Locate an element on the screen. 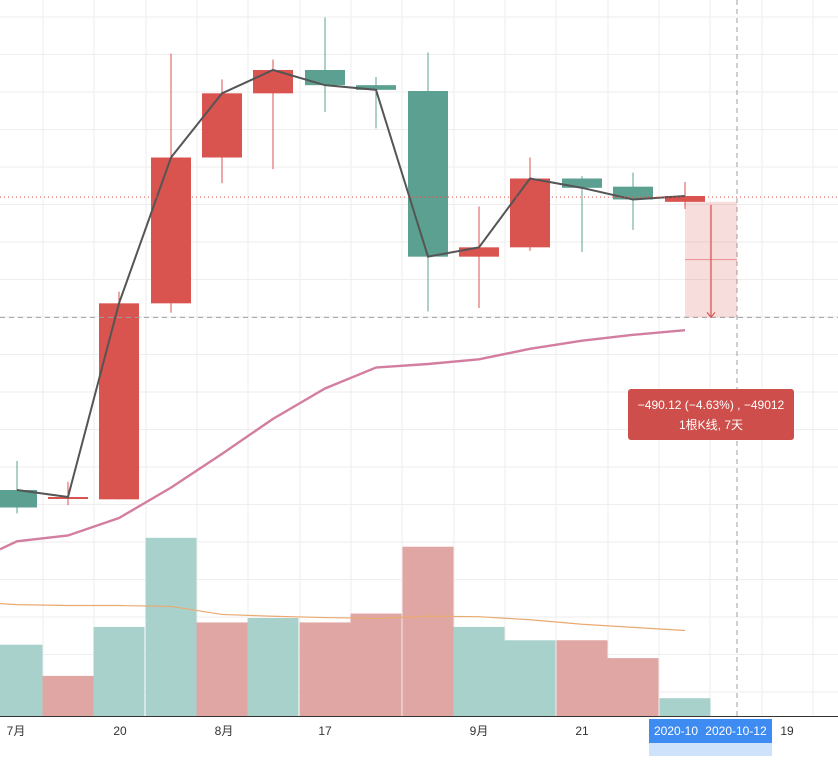  x-tick-label: 8月 is located at coordinates (224, 731).